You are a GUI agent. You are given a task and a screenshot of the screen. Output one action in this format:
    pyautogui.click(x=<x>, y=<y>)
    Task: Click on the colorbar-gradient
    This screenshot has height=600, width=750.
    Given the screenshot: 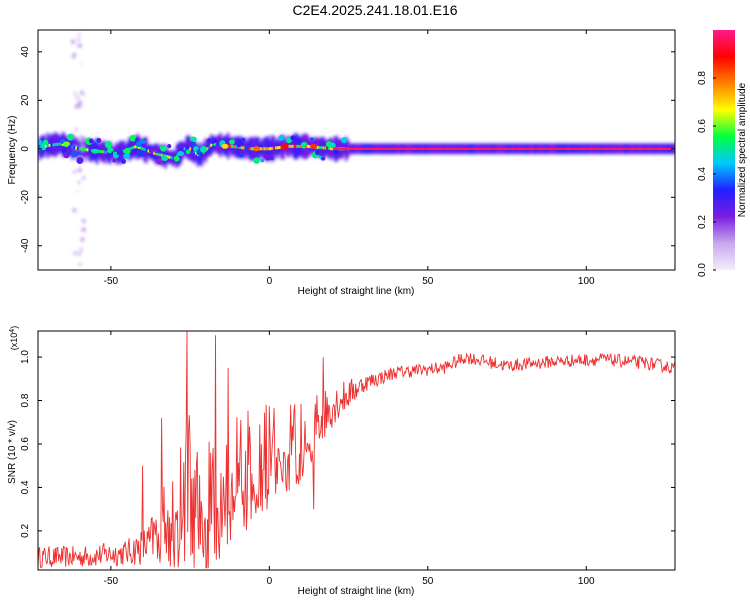 What is the action you would take?
    pyautogui.click(x=724, y=150)
    